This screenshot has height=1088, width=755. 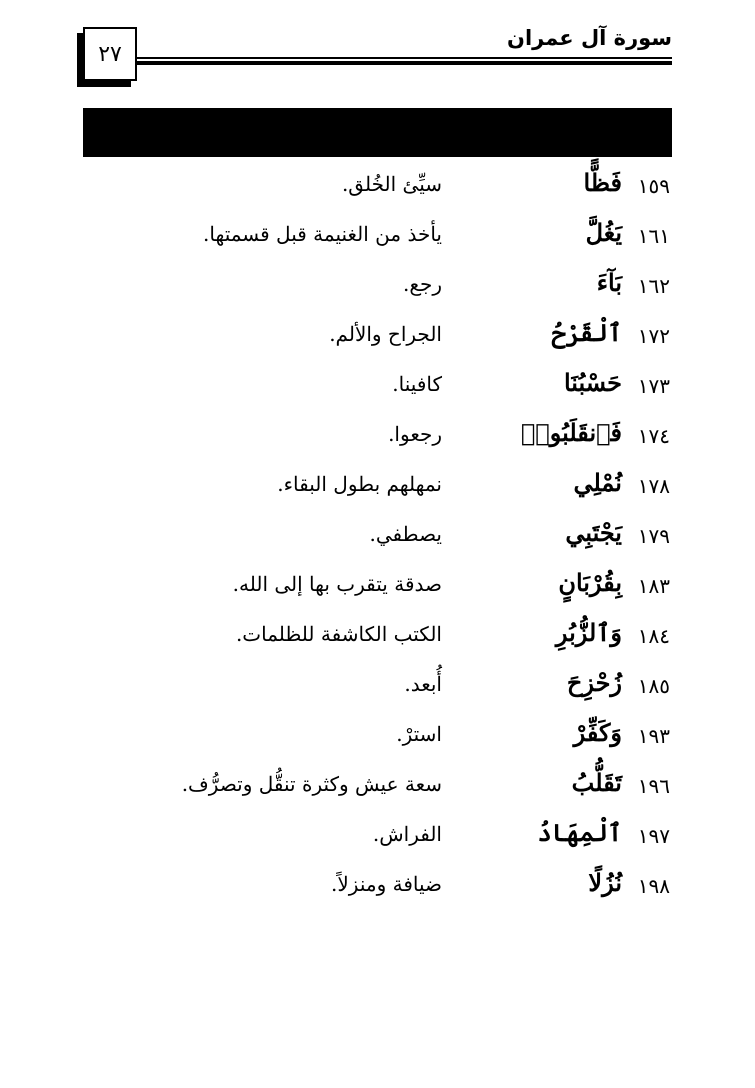 I want to click on verse-number: ١٦١, so click(x=653, y=236).